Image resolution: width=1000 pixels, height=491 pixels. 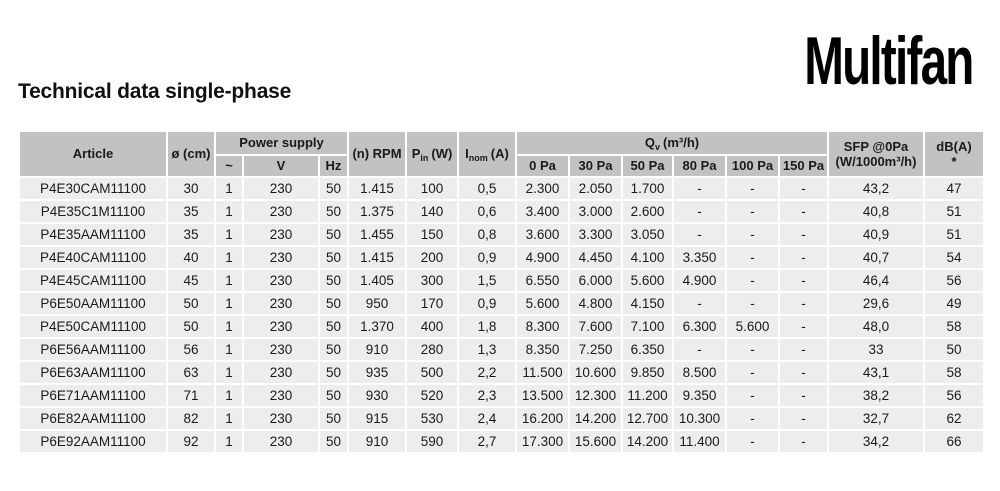 I want to click on article-cell: P6E63AAM11100, so click(x=93, y=372).